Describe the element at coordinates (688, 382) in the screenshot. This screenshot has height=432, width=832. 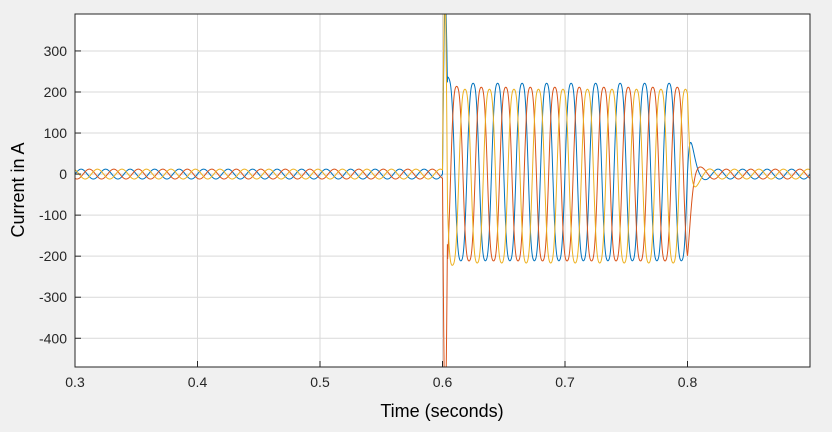
I see `x-tick-label: 0.8` at that location.